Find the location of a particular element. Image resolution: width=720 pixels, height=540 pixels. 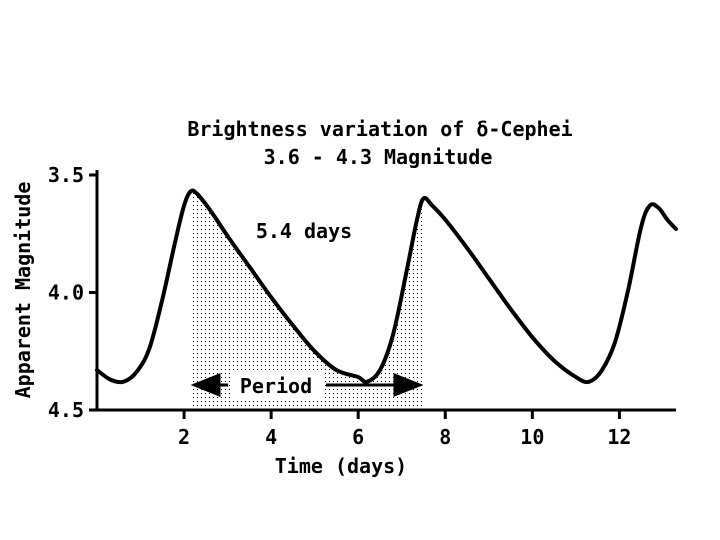

x-tick-label: 6 is located at coordinates (358, 437).